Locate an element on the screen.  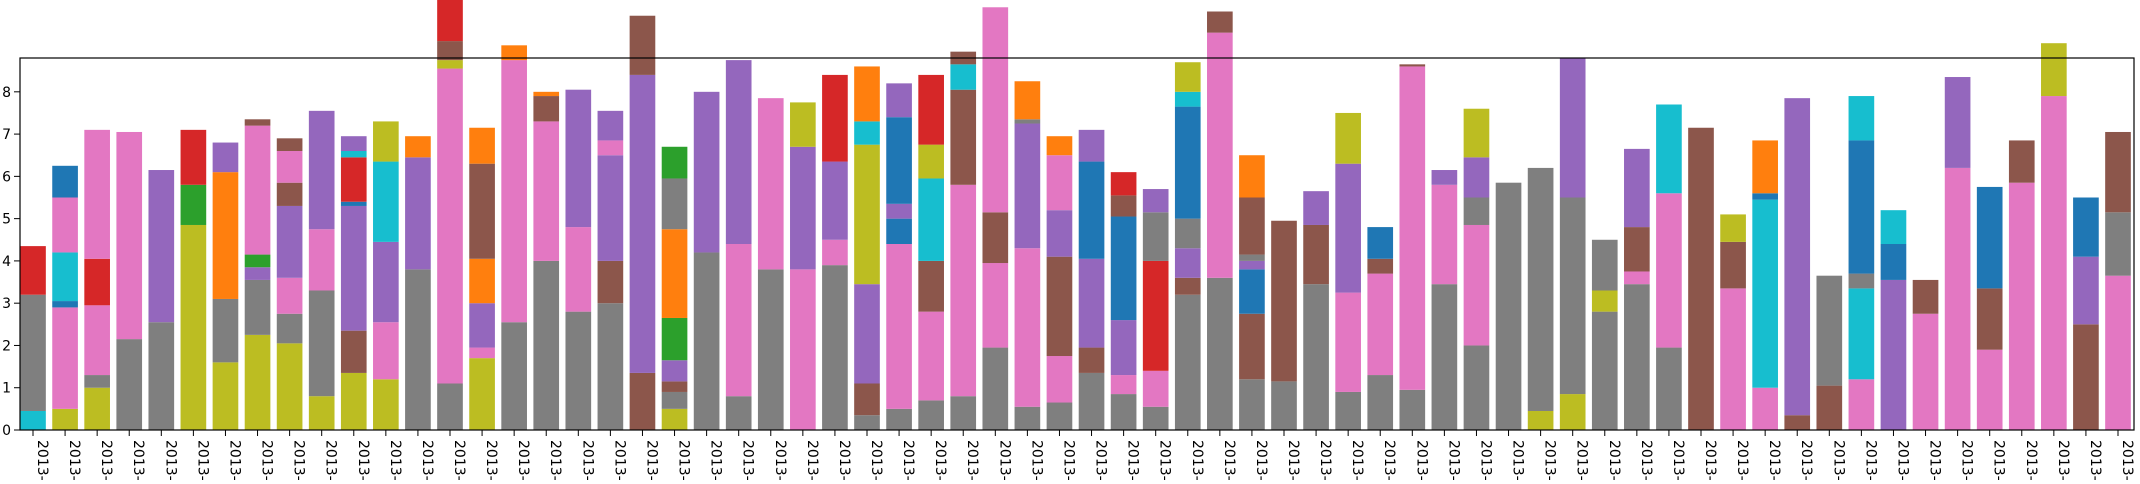
y-tick-label: 3 is located at coordinates (6, 304).